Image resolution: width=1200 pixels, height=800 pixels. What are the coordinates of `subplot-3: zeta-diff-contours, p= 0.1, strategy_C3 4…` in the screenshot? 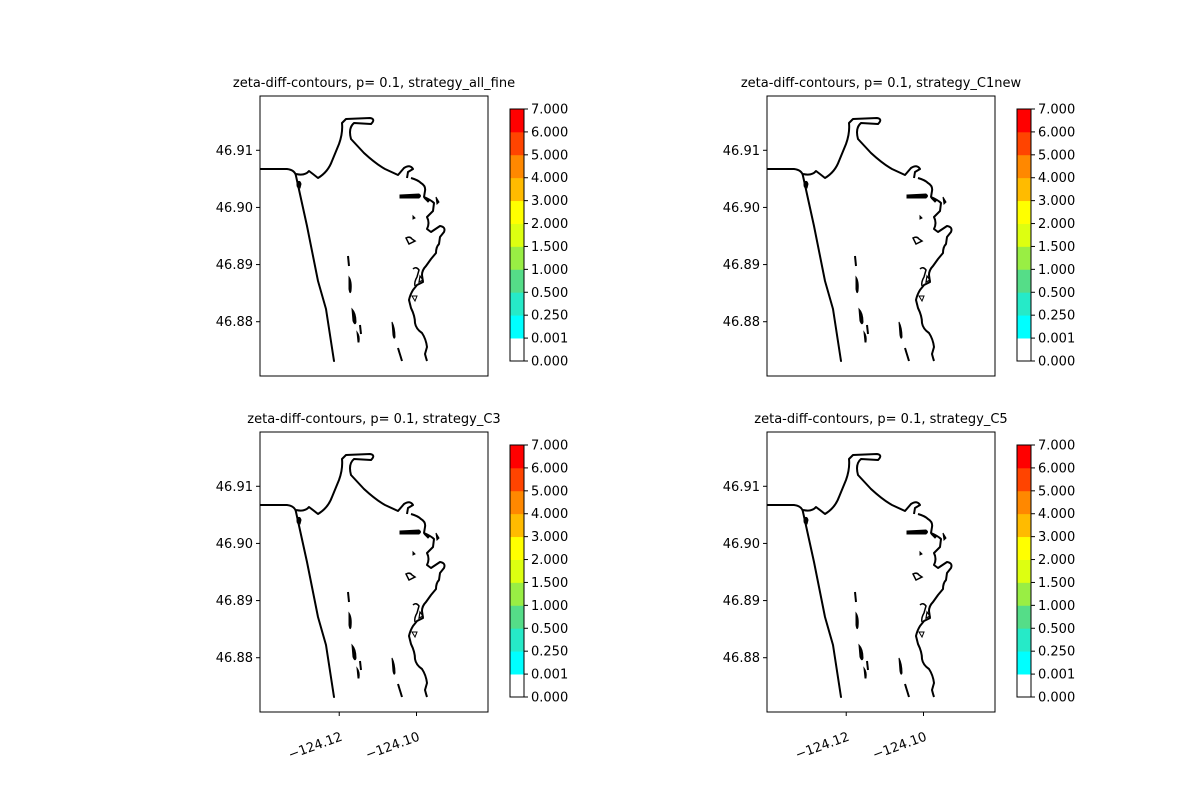 It's located at (392, 587).